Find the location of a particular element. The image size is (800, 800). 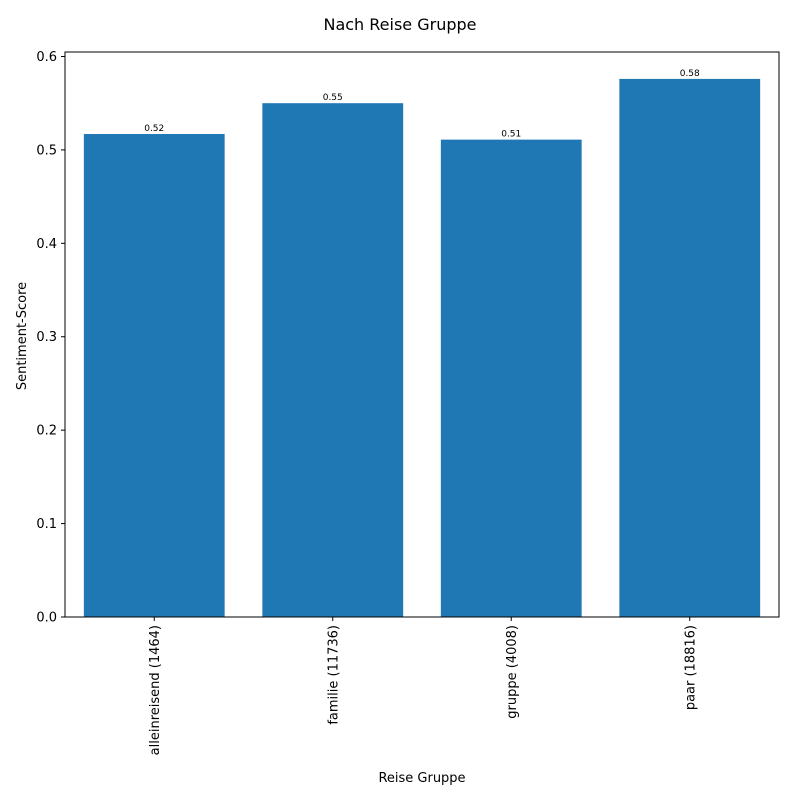

y-tick-label: 0.4 is located at coordinates (46, 244).